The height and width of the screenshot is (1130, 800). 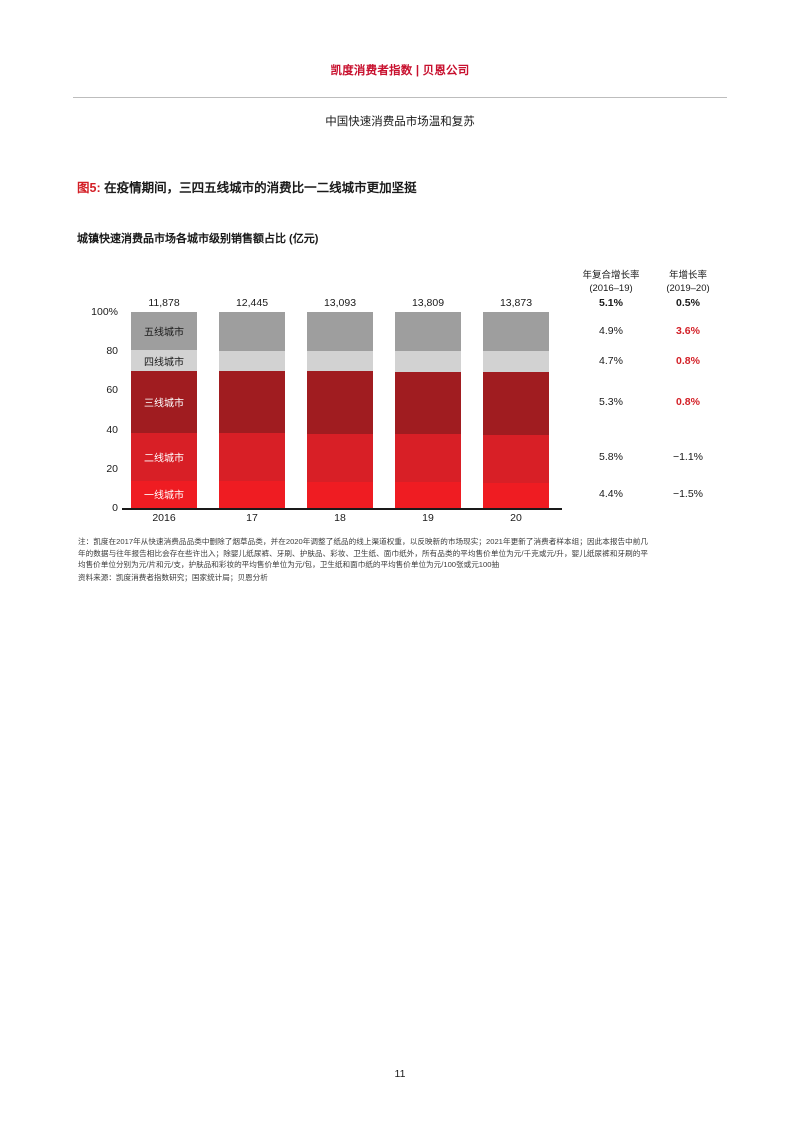 What do you see at coordinates (611, 282) in the screenshot?
I see `column-header-cagr: 年复合增长率 (2016–19)` at bounding box center [611, 282].